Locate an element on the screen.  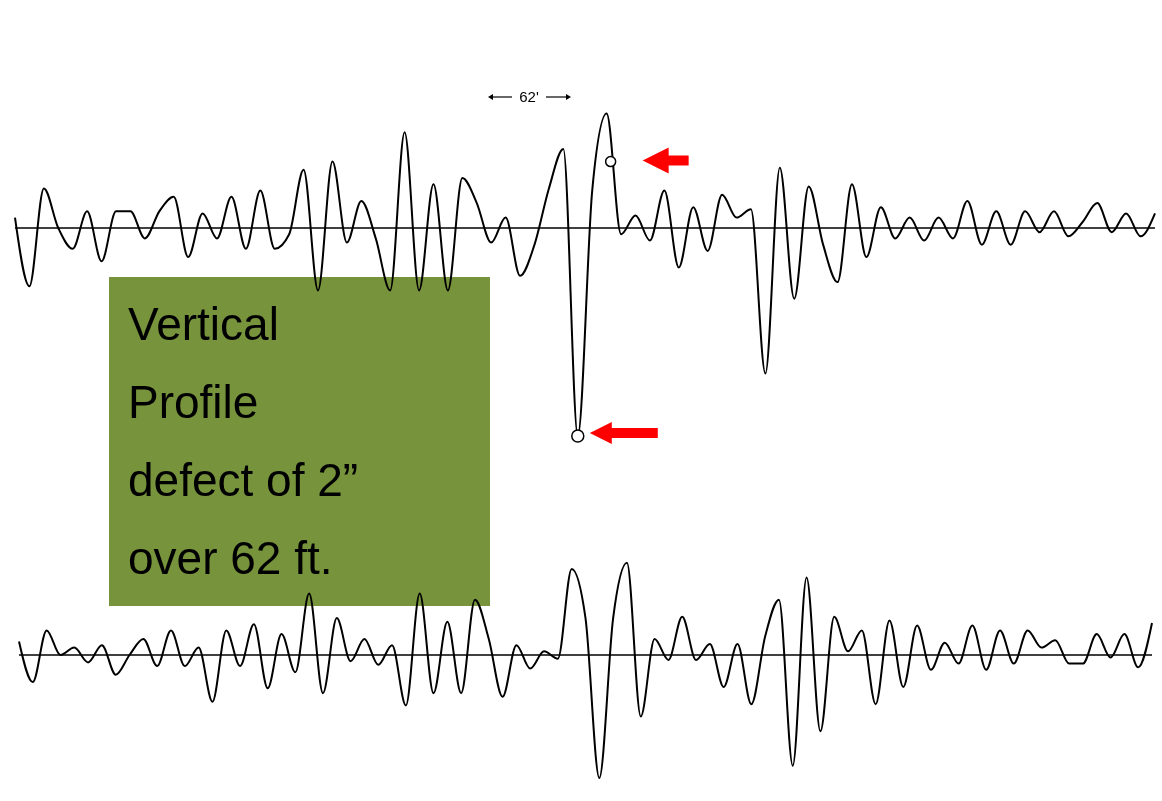
text: 62' is located at coordinates (529, 96).